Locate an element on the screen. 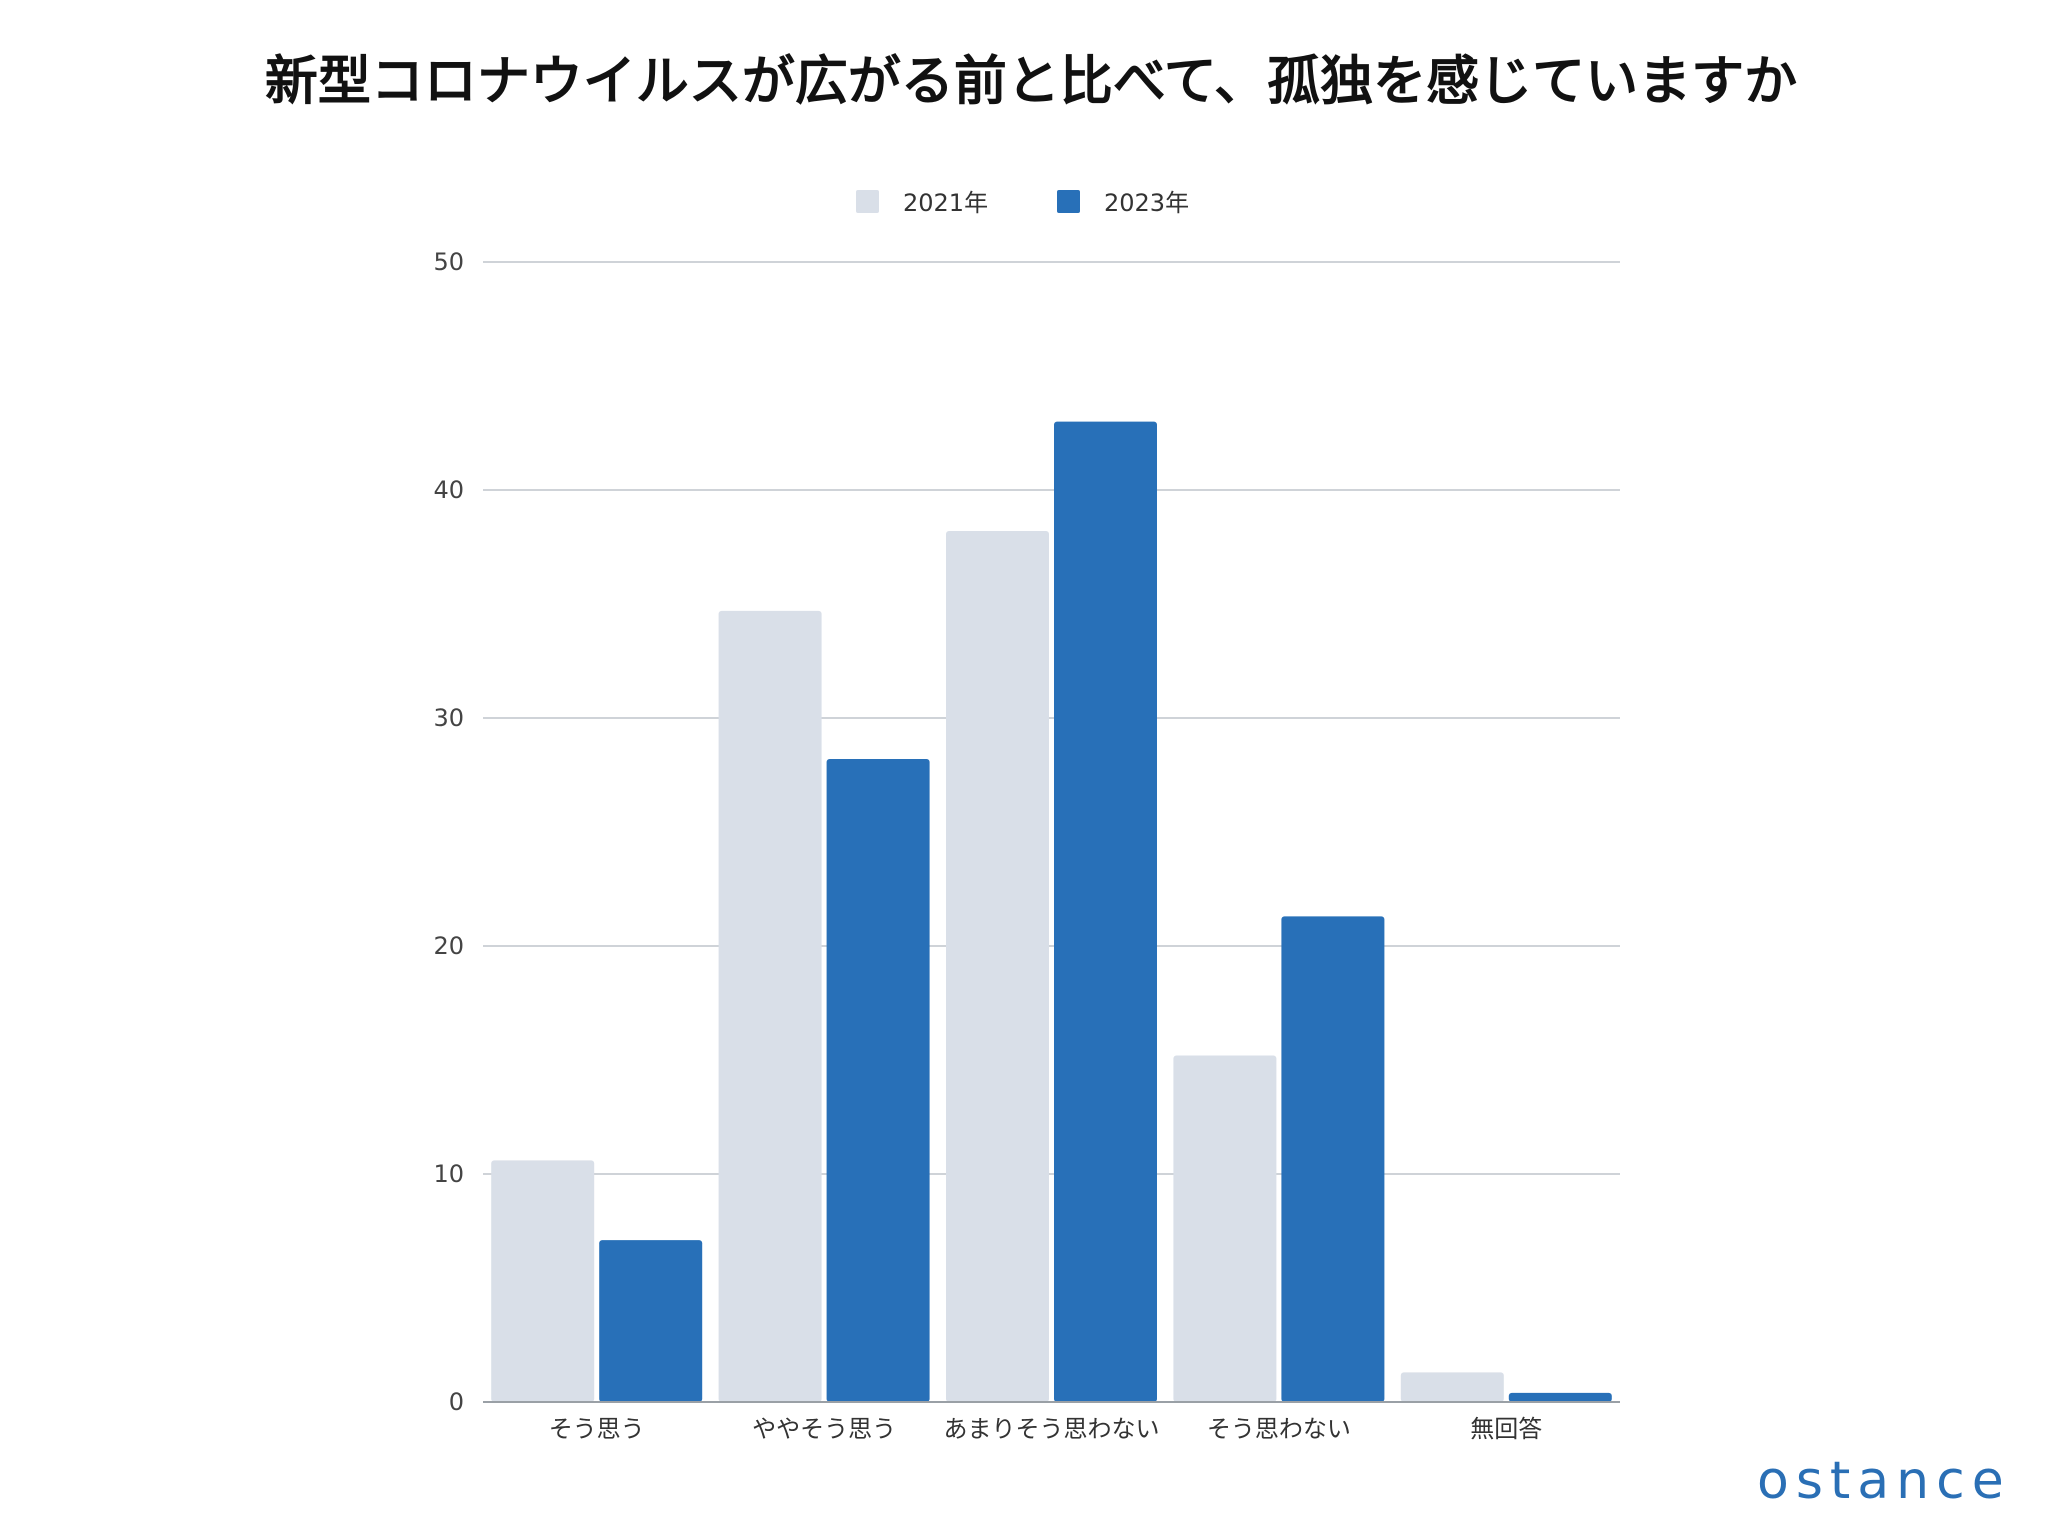 Image resolution: width=2048 pixels, height=1536 pixels. y-tick-label: 40 is located at coordinates (448, 490).